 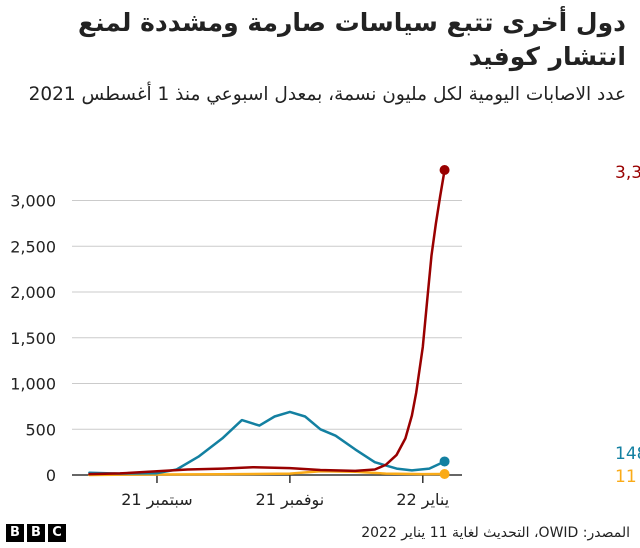 What do you see at coordinates (627, 477) in the screenshot?
I see `series-end-label: نيوزيلندا: 11` at bounding box center [627, 477].